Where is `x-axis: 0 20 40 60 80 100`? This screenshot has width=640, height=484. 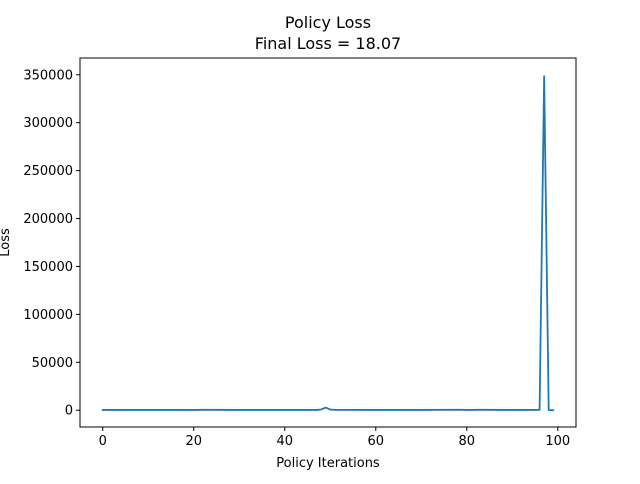
x-axis: 0 20 40 60 80 100 is located at coordinates (334, 438).